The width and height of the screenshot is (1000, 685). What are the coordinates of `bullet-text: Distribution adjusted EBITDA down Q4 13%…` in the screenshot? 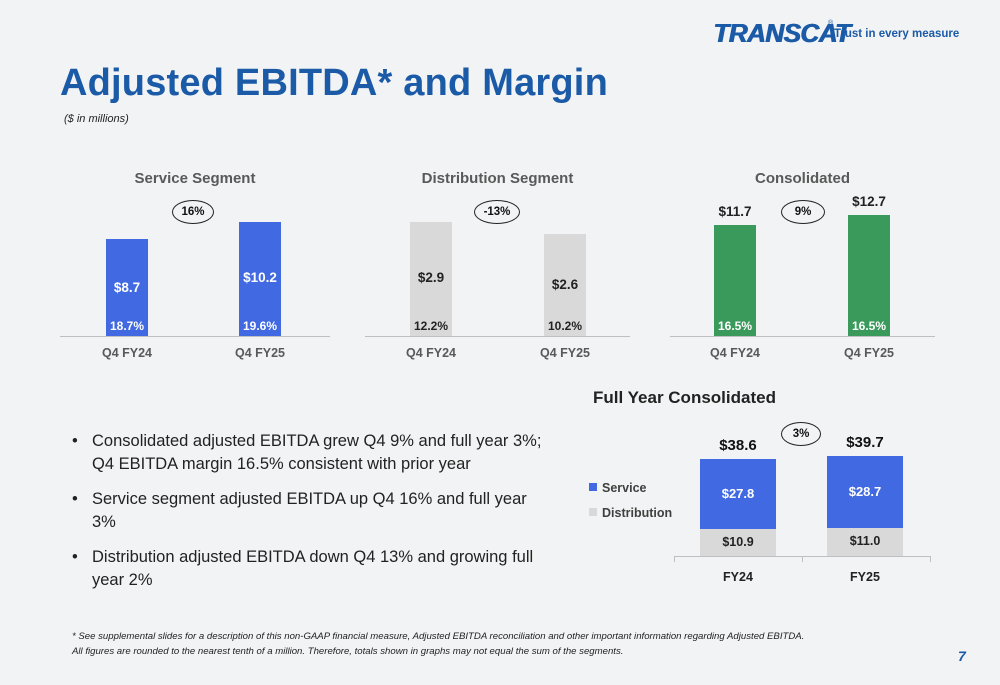 It's located at (313, 568).